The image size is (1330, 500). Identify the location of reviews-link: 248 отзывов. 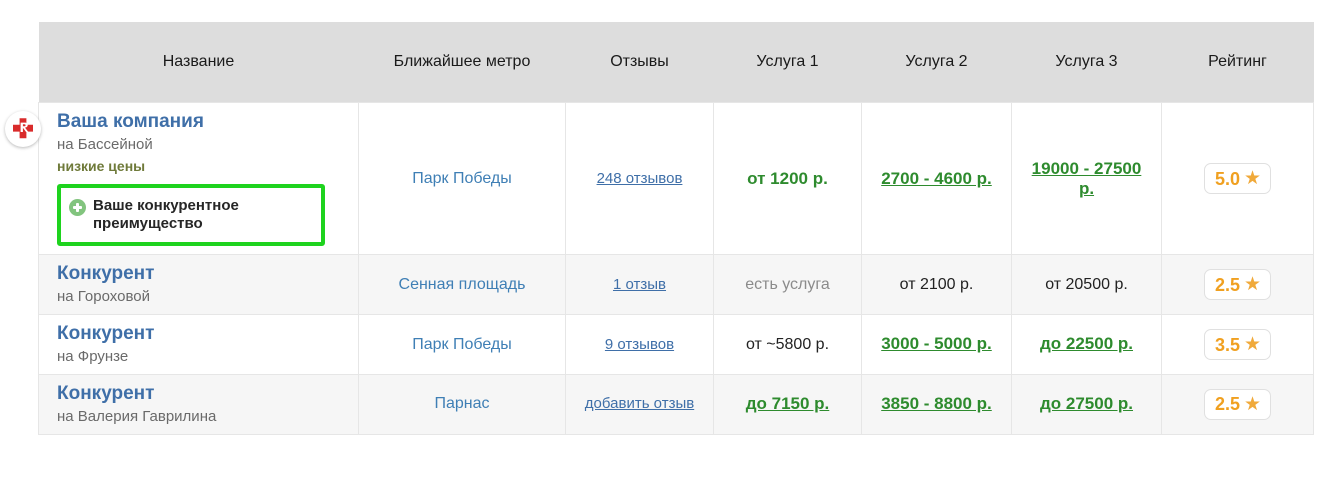
(639, 178).